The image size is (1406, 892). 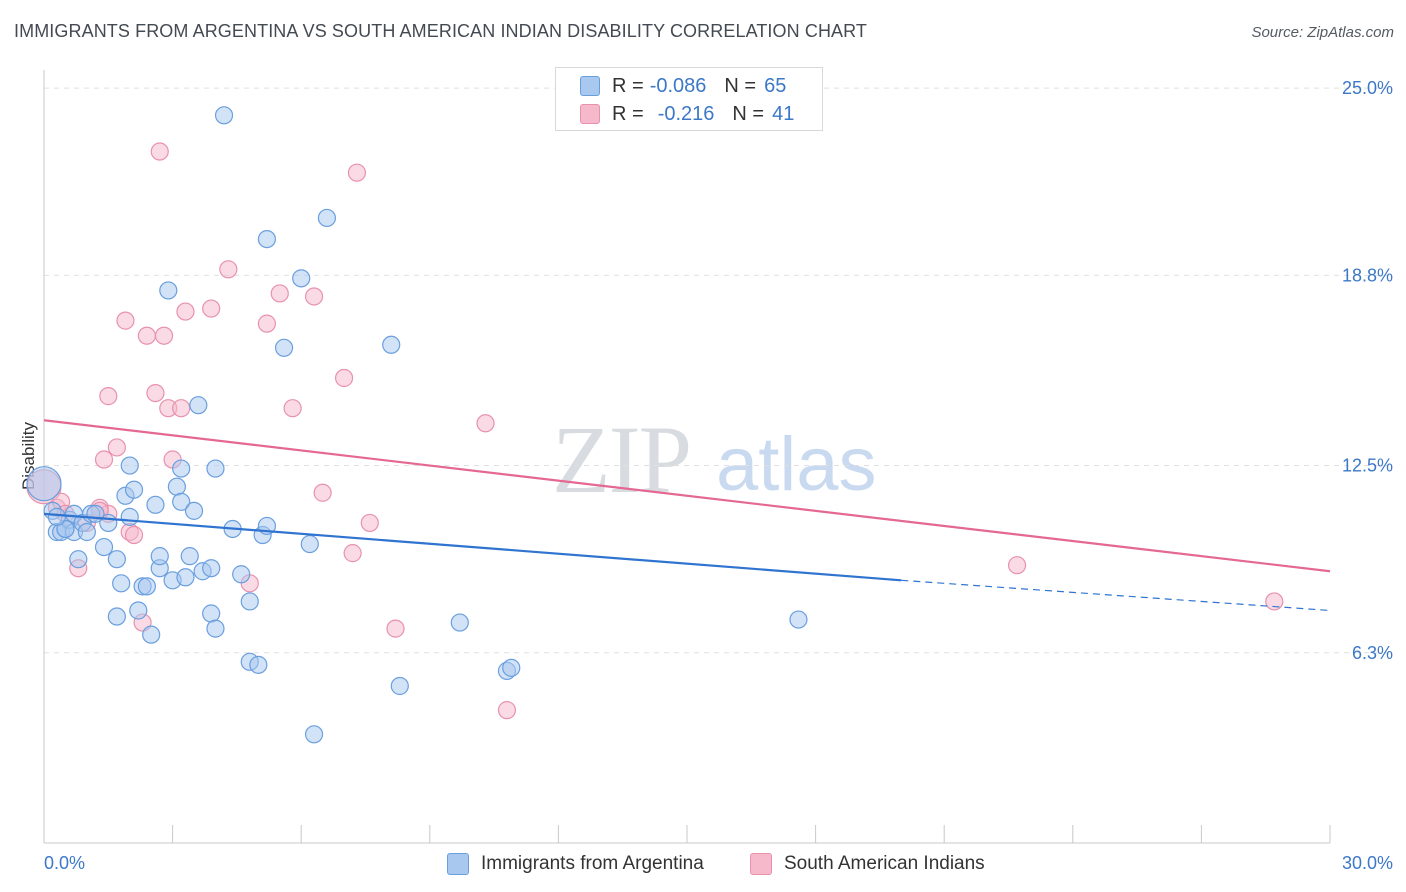 What do you see at coordinates (1116, 595) in the screenshot?
I see `trend-line-argentina-extension` at bounding box center [1116, 595].